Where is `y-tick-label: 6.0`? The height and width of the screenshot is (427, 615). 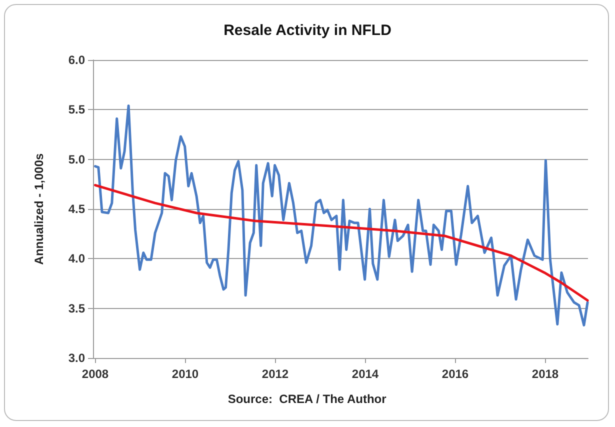 y-tick-label: 6.0 is located at coordinates (77, 60).